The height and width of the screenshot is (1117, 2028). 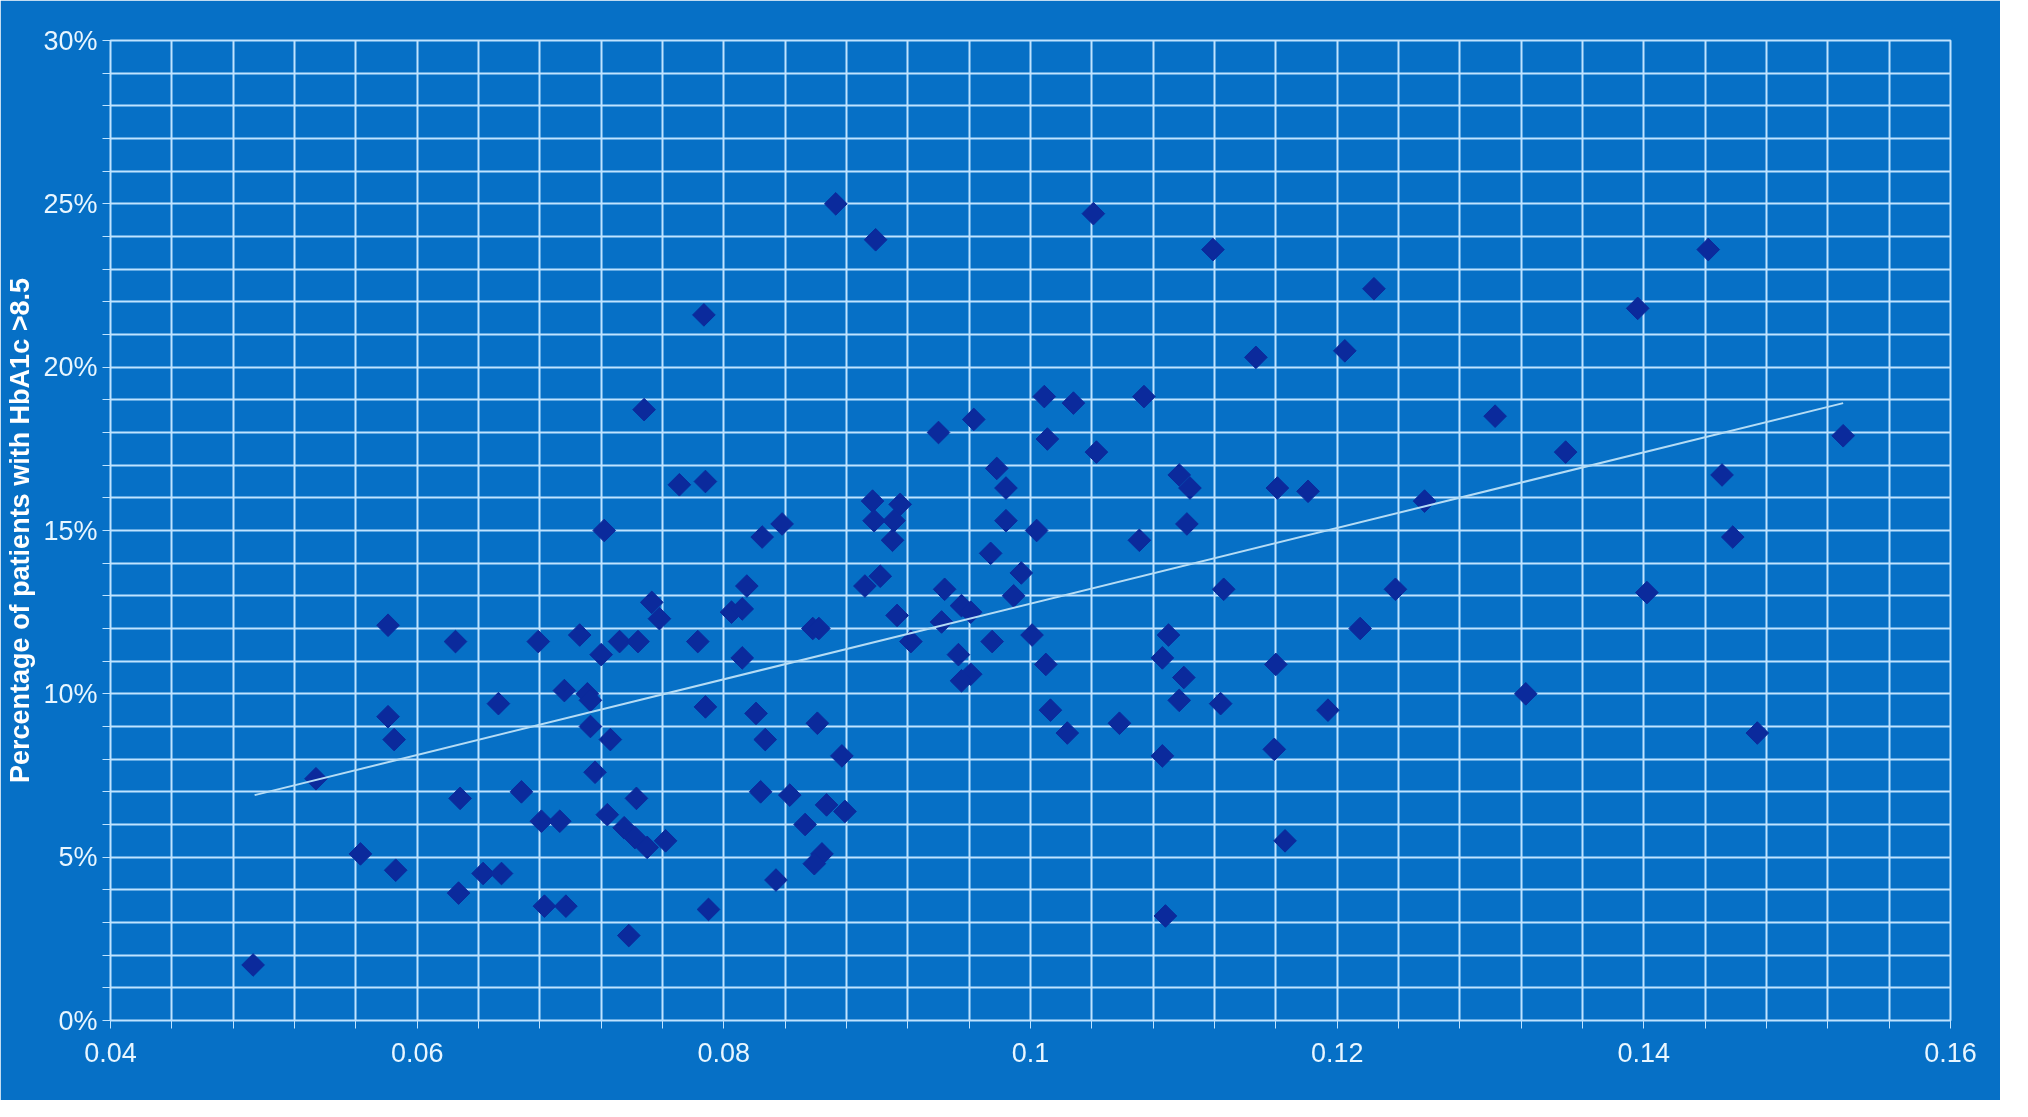 What do you see at coordinates (78, 1020) in the screenshot?
I see `y-tick-label: 0%` at bounding box center [78, 1020].